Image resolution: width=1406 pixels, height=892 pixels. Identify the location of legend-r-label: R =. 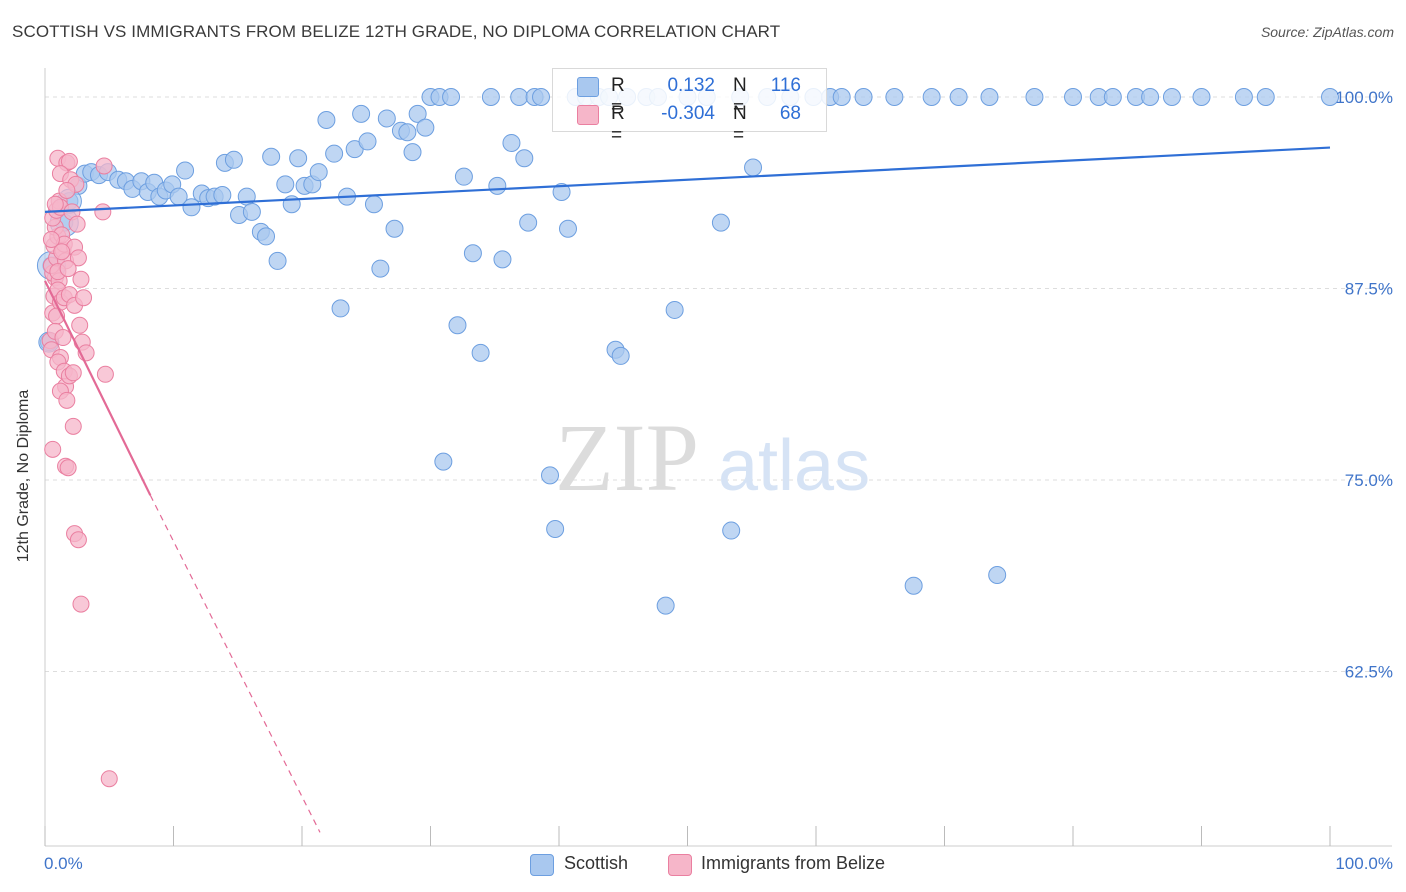
(618, 96).